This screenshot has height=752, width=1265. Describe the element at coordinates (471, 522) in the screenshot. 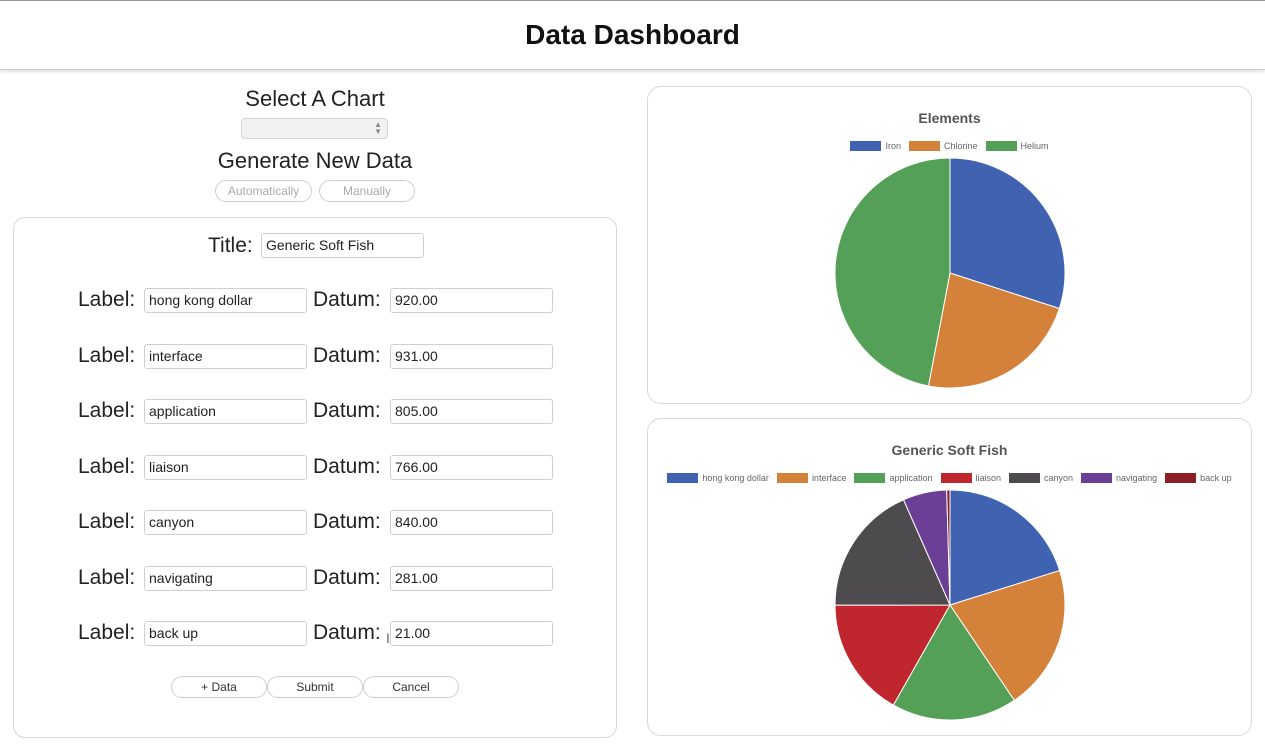

I see `datum-input: 840.00` at that location.